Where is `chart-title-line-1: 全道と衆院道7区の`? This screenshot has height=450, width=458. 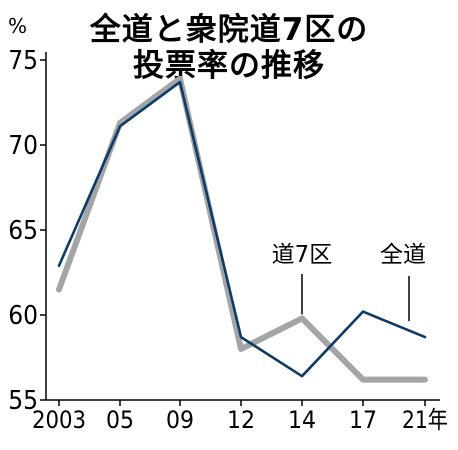
chart-title-line-1: 全道と衆院道7区の is located at coordinates (229, 30).